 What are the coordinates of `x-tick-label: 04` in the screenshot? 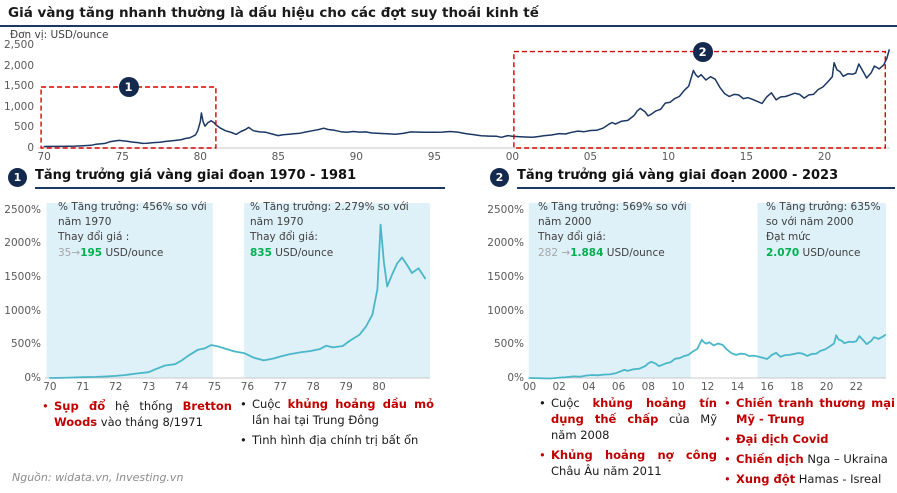 It's located at (589, 387).